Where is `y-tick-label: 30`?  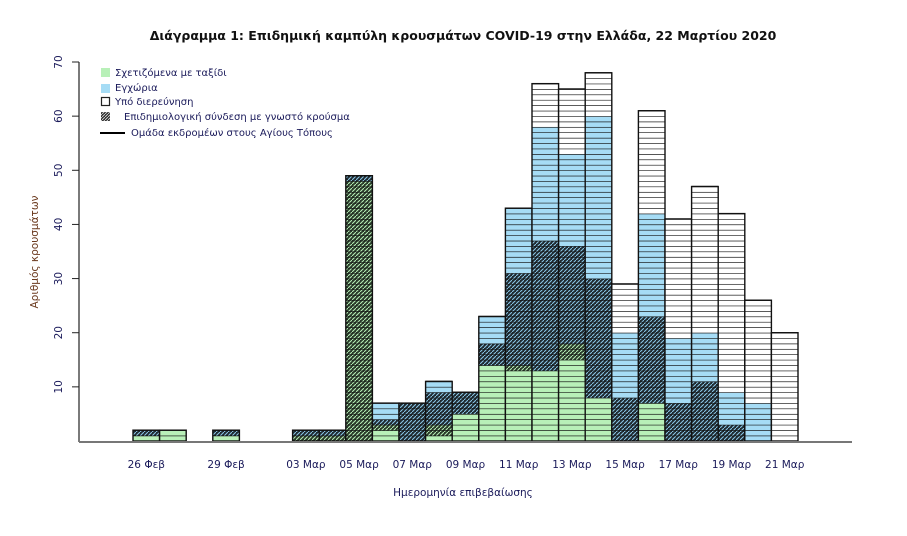 y-tick-label: 30 is located at coordinates (59, 278).